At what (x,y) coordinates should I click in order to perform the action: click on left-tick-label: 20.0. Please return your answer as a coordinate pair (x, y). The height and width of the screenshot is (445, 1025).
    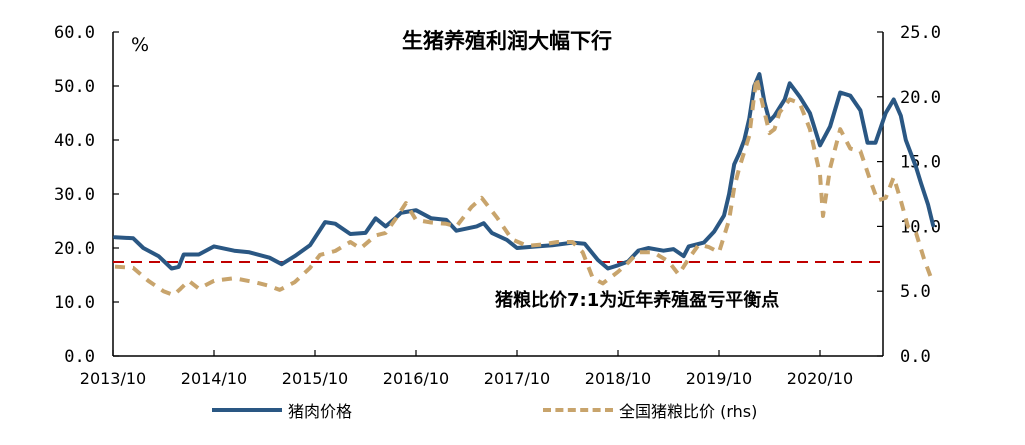
    Looking at the image, I should click on (74, 249).